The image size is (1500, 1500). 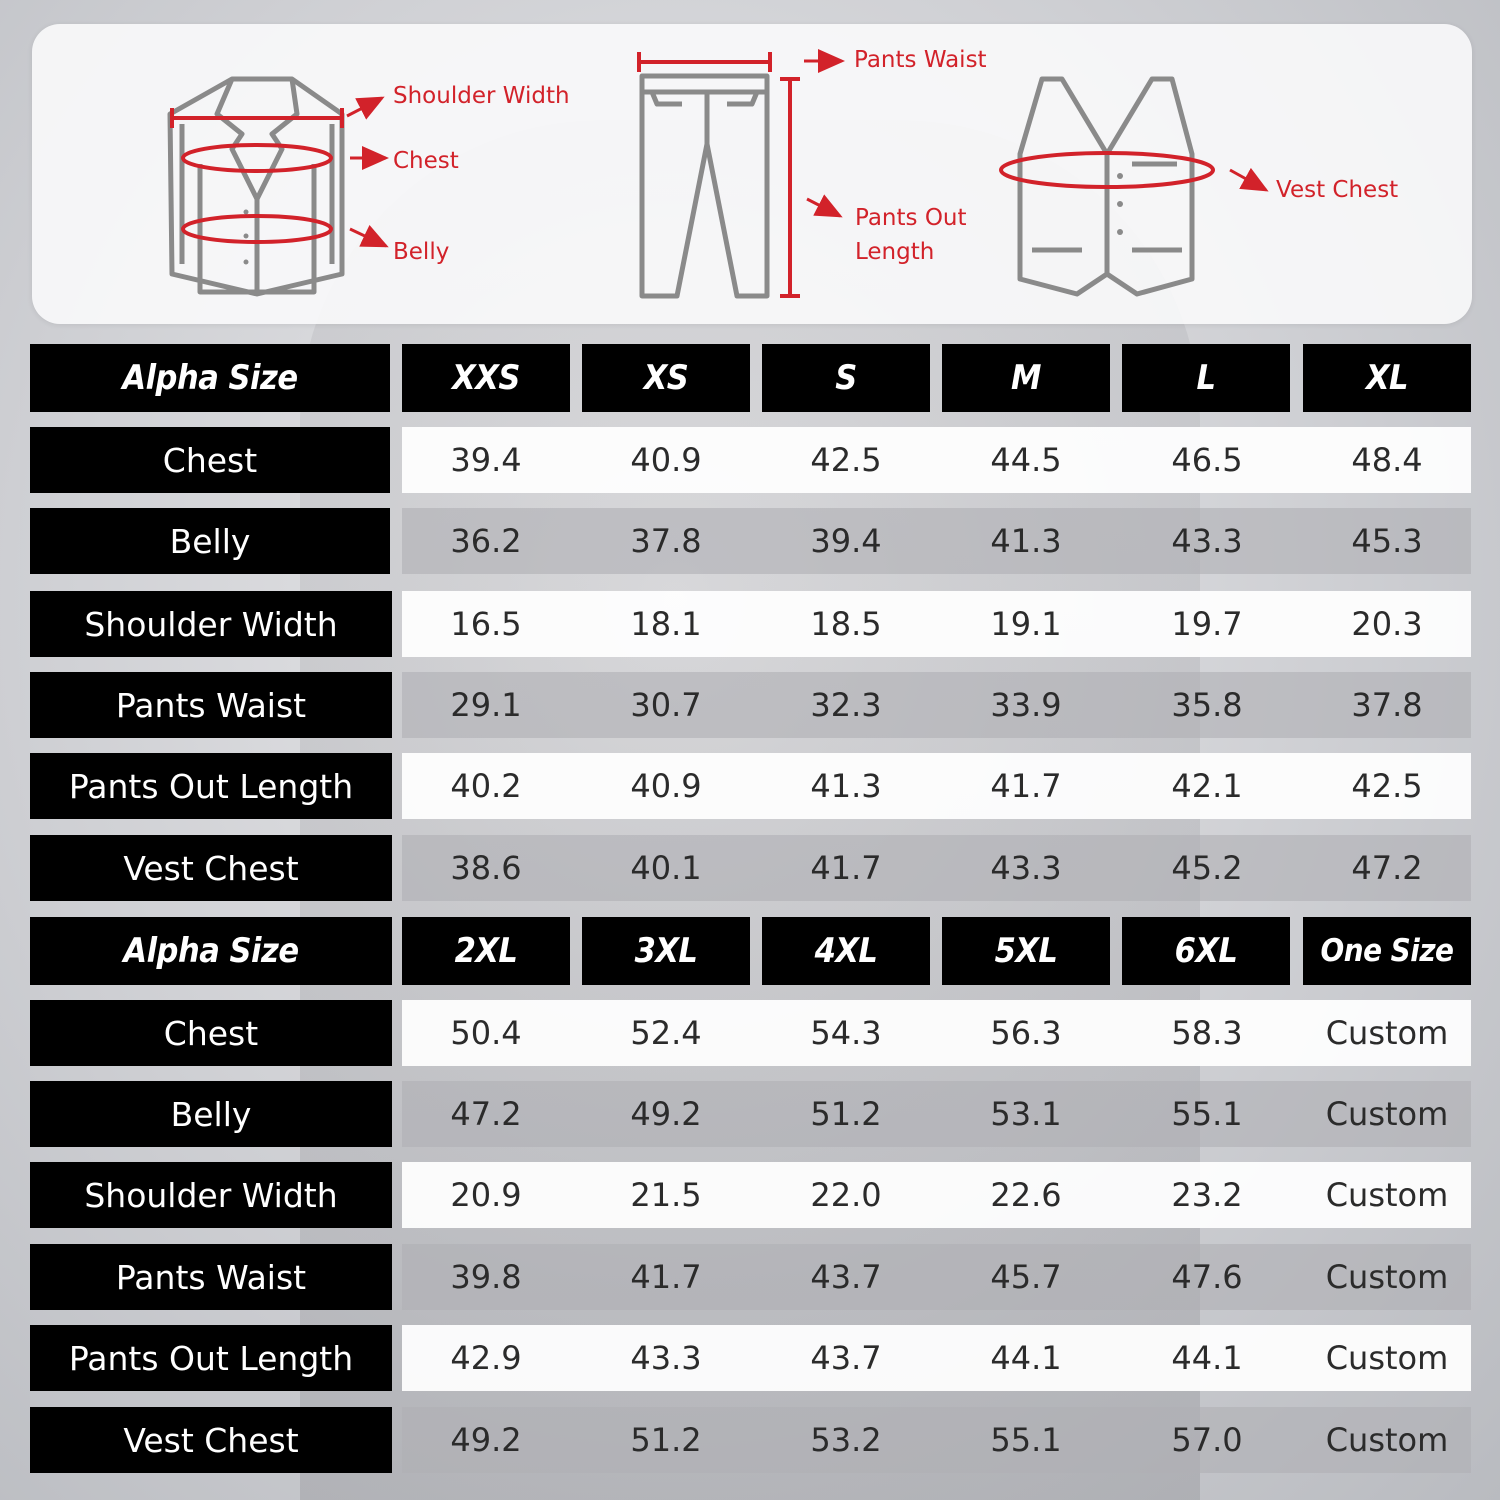 What do you see at coordinates (1387, 541) in the screenshot?
I see `table-cell: 45.3` at bounding box center [1387, 541].